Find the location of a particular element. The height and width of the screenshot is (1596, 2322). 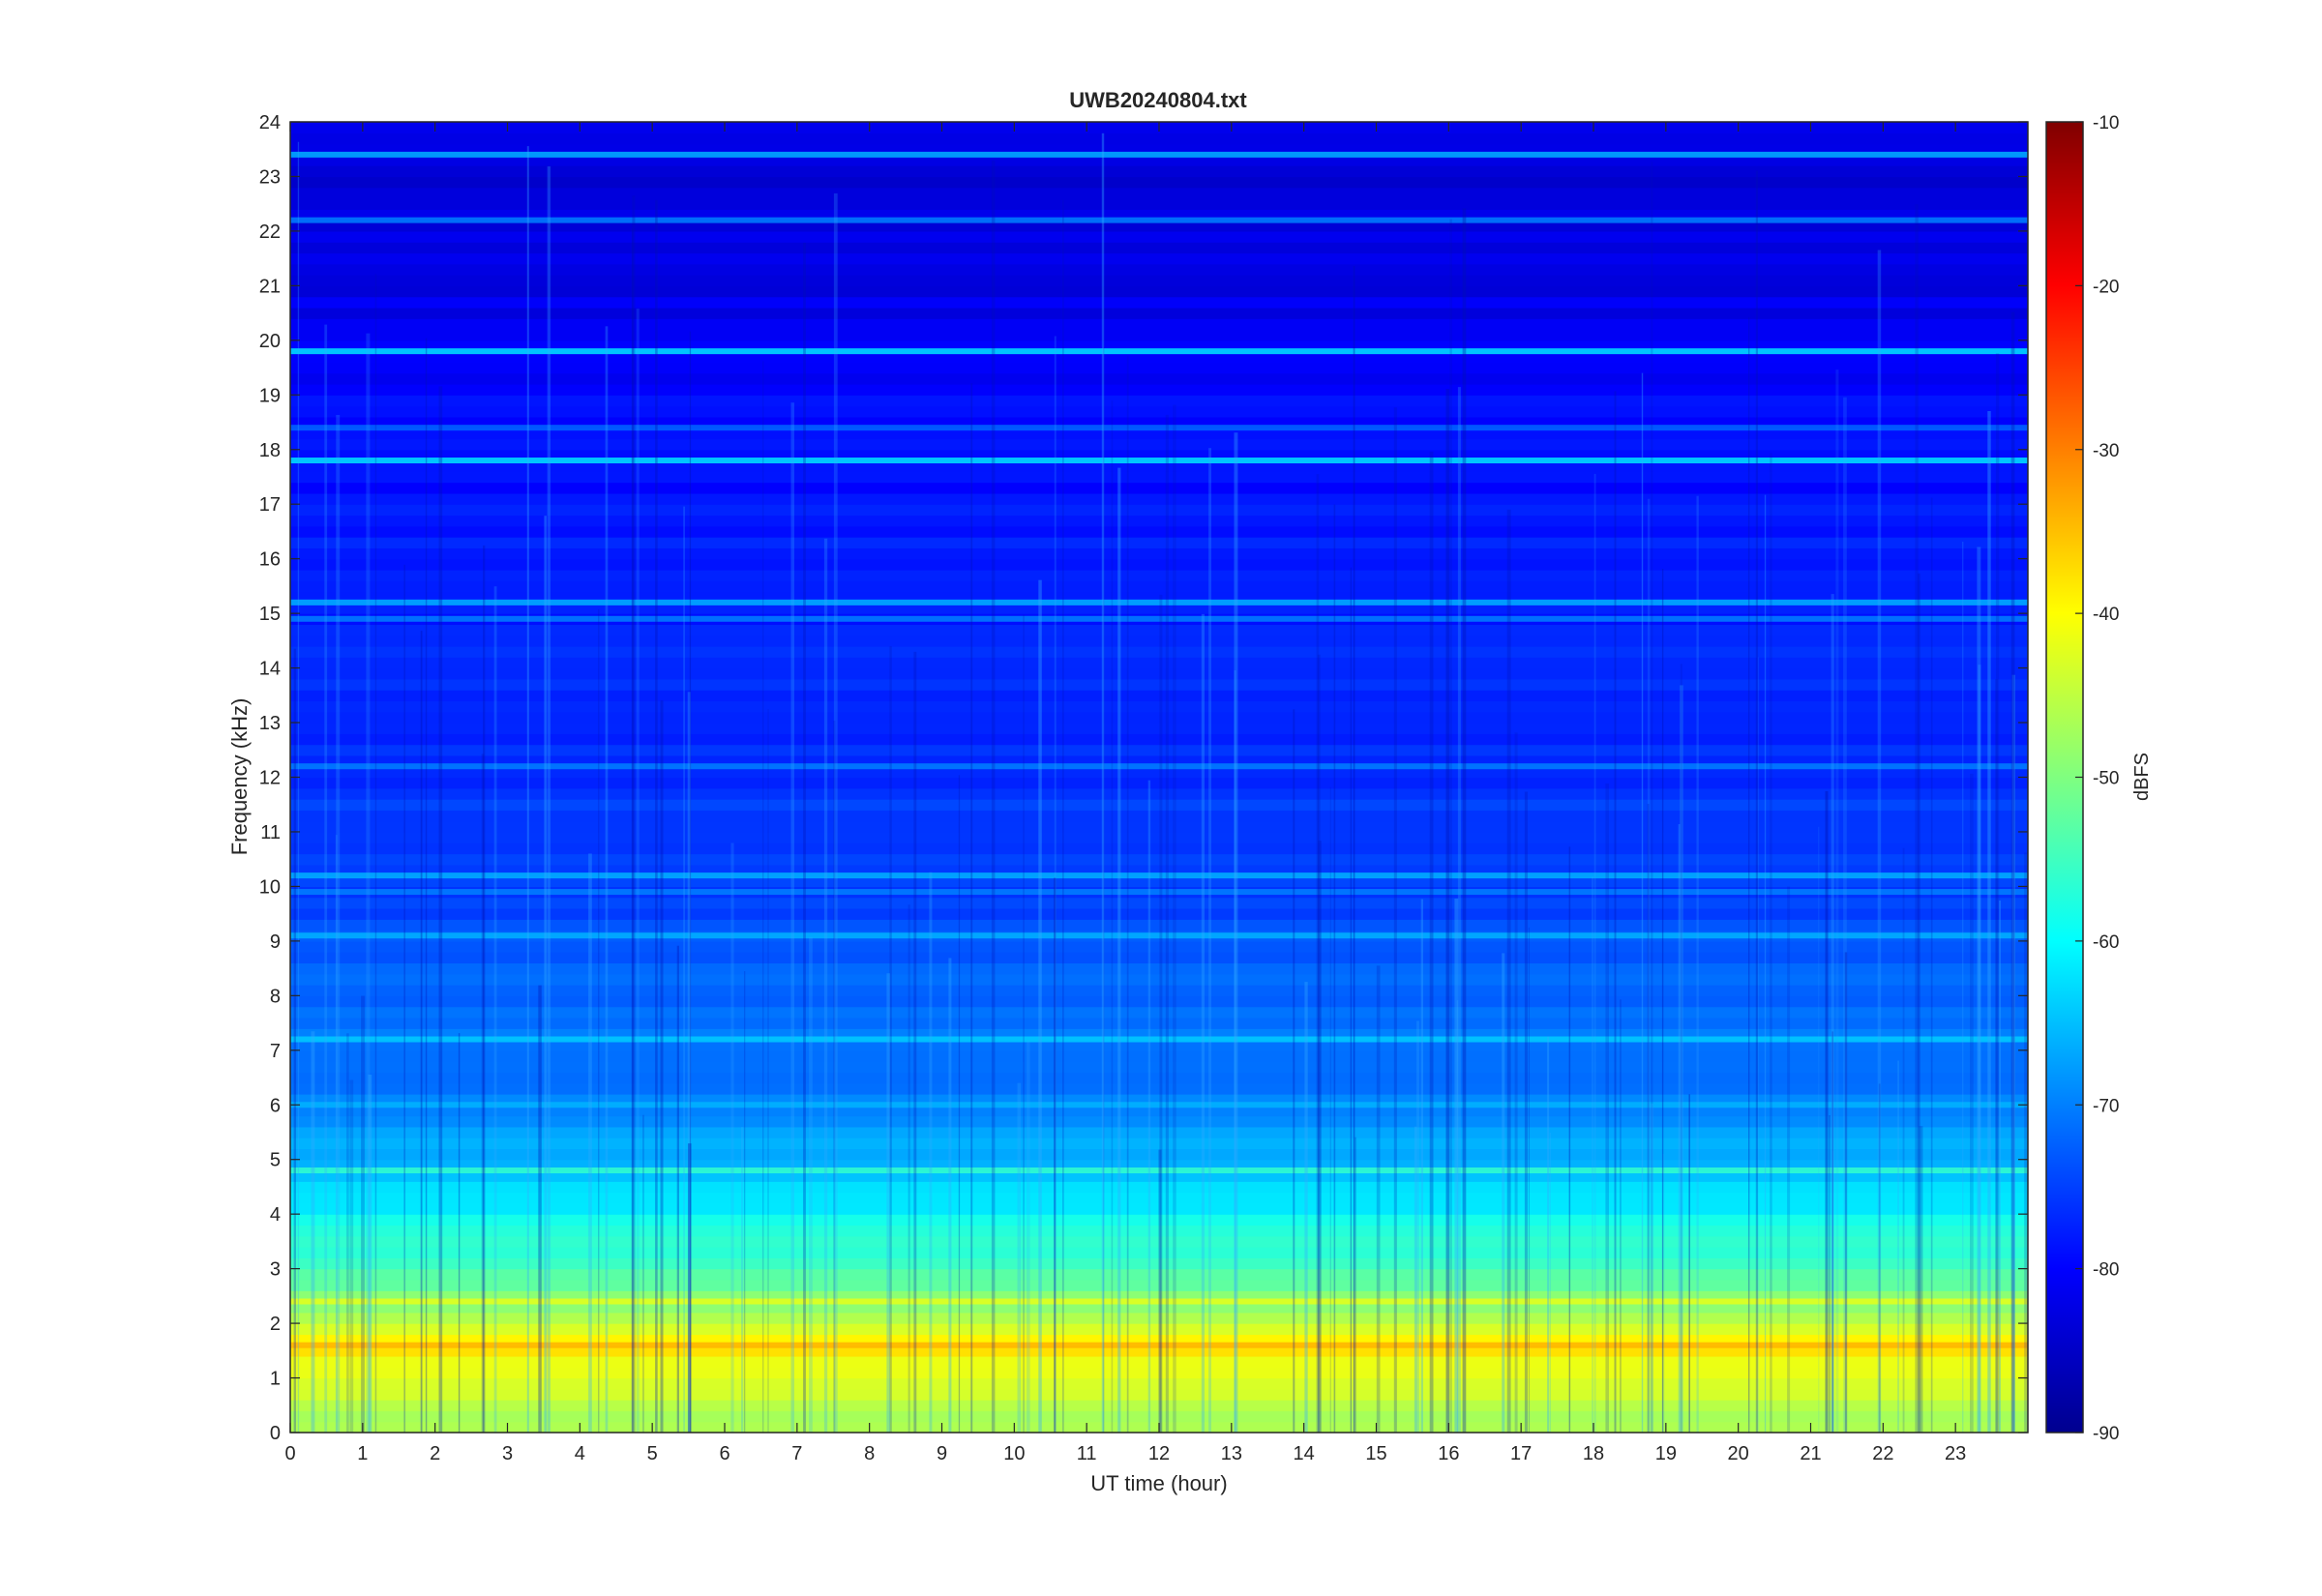

y-axis-label: Frequency (kHz) is located at coordinates (239, 777).